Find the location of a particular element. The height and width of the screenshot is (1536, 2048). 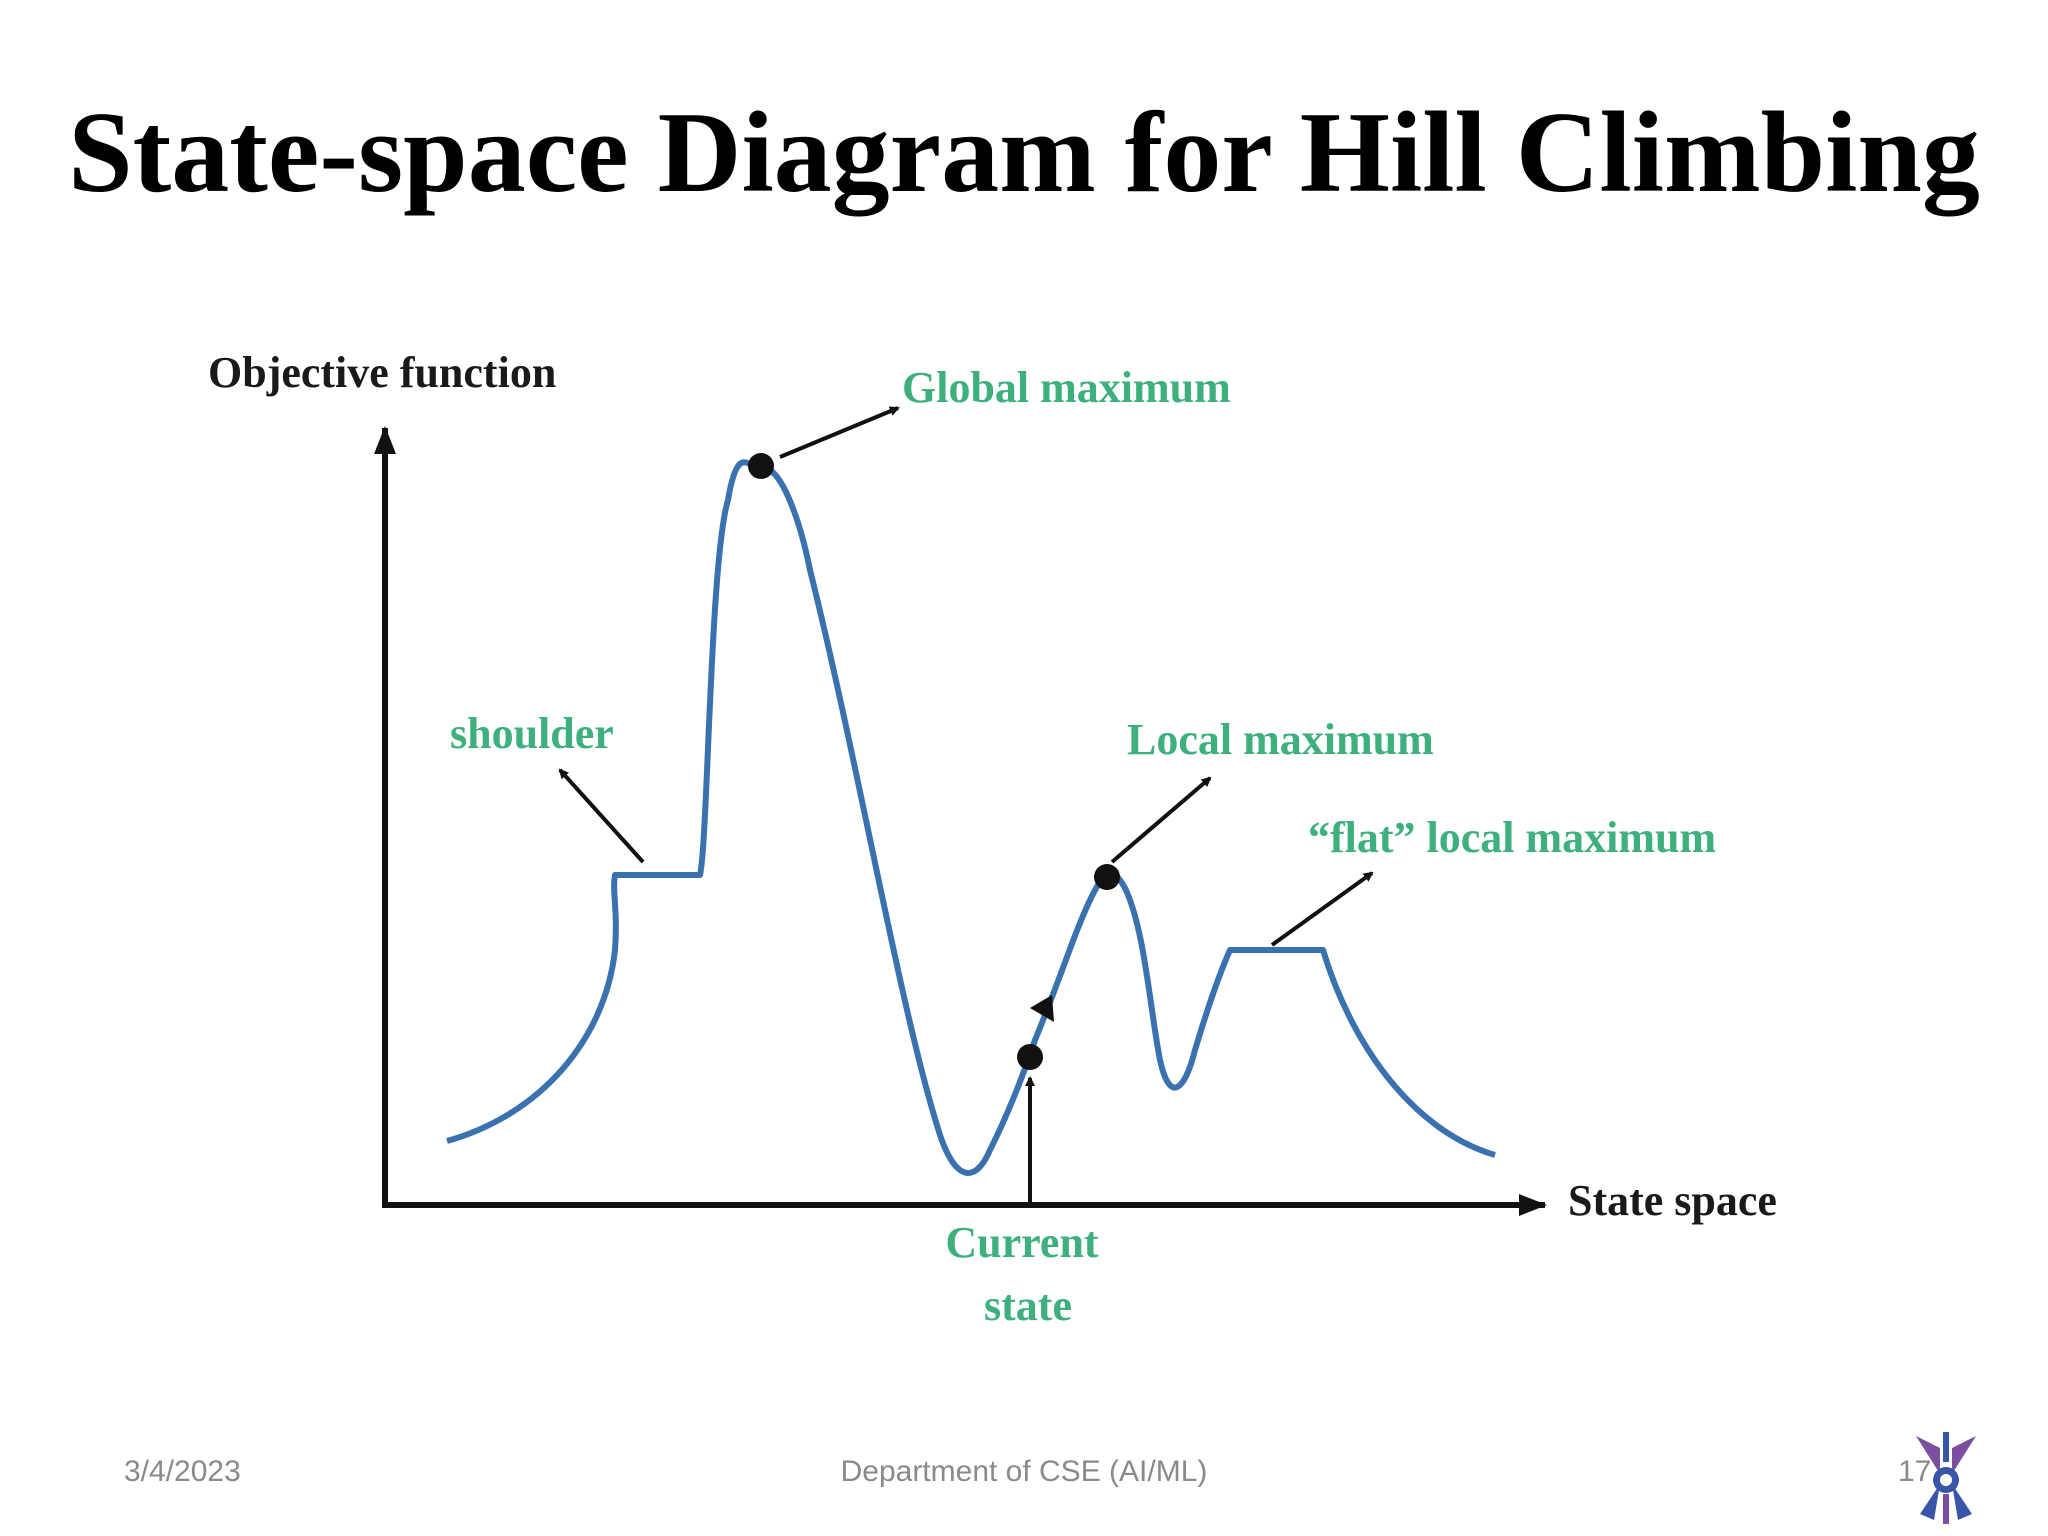

shoulder-label: shoulder is located at coordinates (532, 733).